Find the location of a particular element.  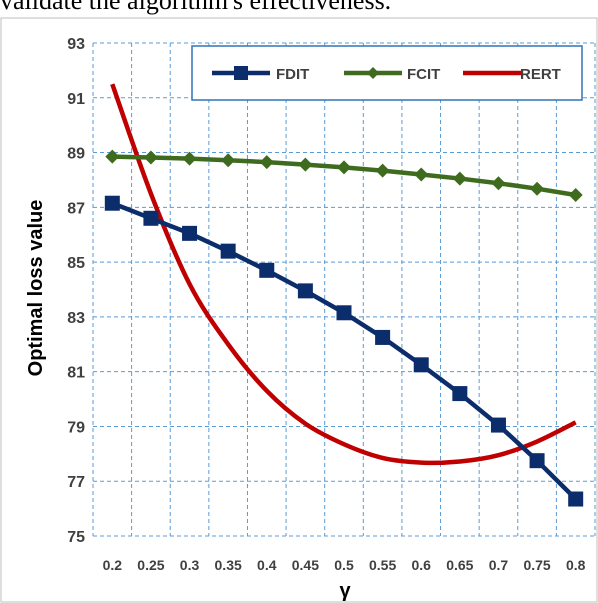

x-tick-label: 0.75 is located at coordinates (536, 565).